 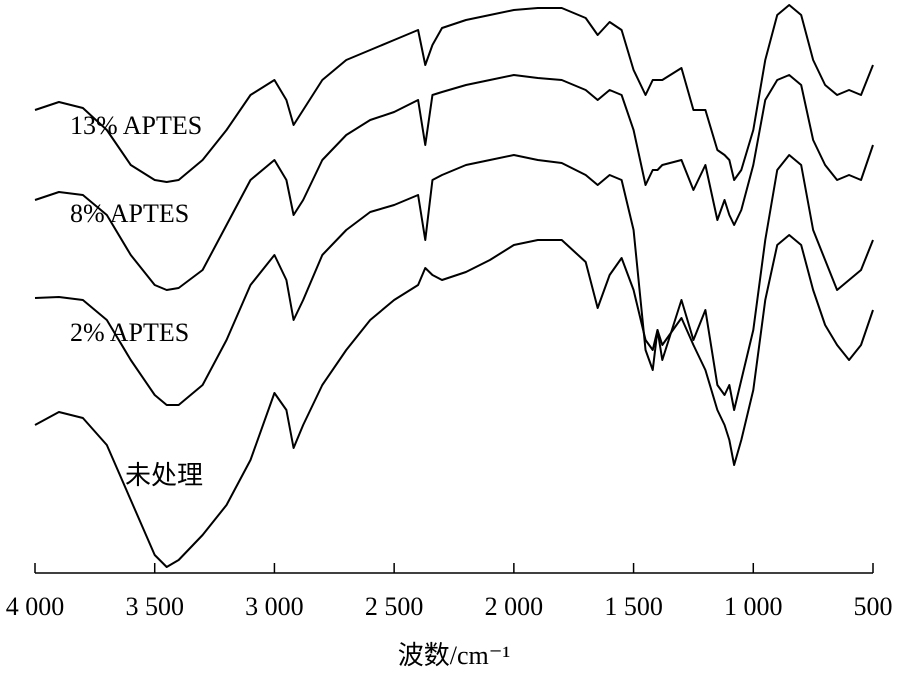 I want to click on series-label: 13% APTES, so click(x=136, y=125).